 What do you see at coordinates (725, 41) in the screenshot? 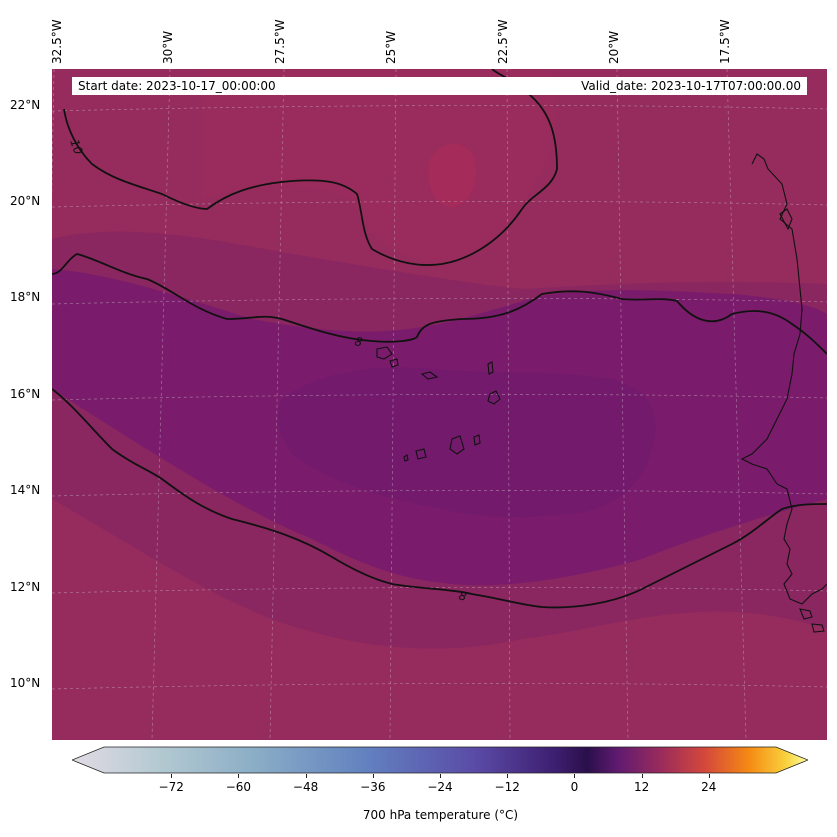
I see `lon-label-17-5w: 17.5°W` at bounding box center [725, 41].